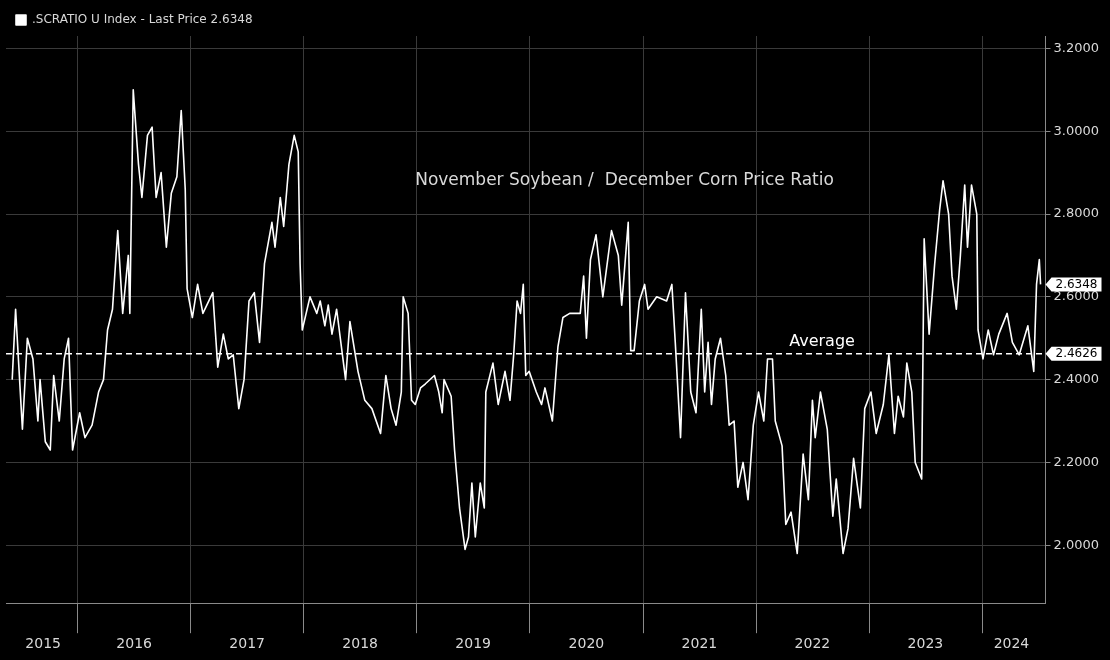  I want to click on y-tick-label: 2.2000, so click(1076, 461).